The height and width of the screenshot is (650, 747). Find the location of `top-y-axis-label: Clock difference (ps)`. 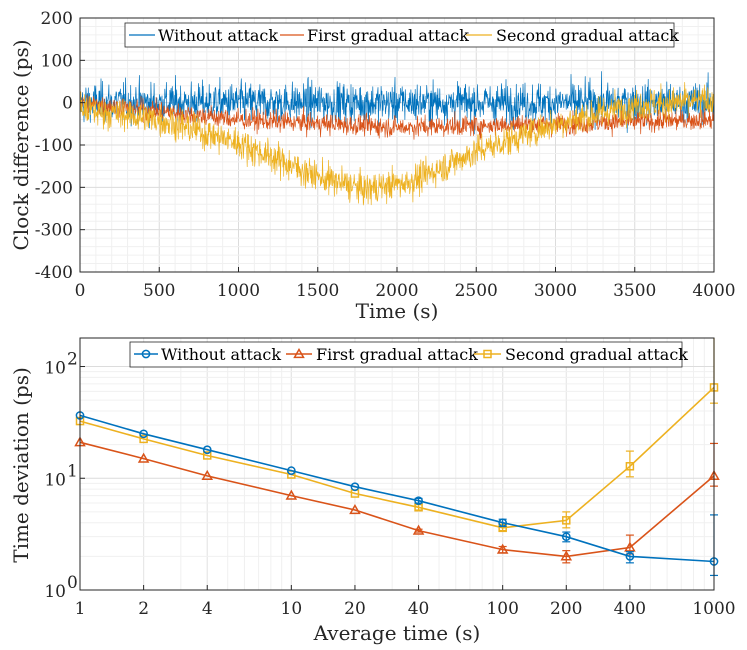

top-y-axis-label: Clock difference (ps) is located at coordinates (21, 144).